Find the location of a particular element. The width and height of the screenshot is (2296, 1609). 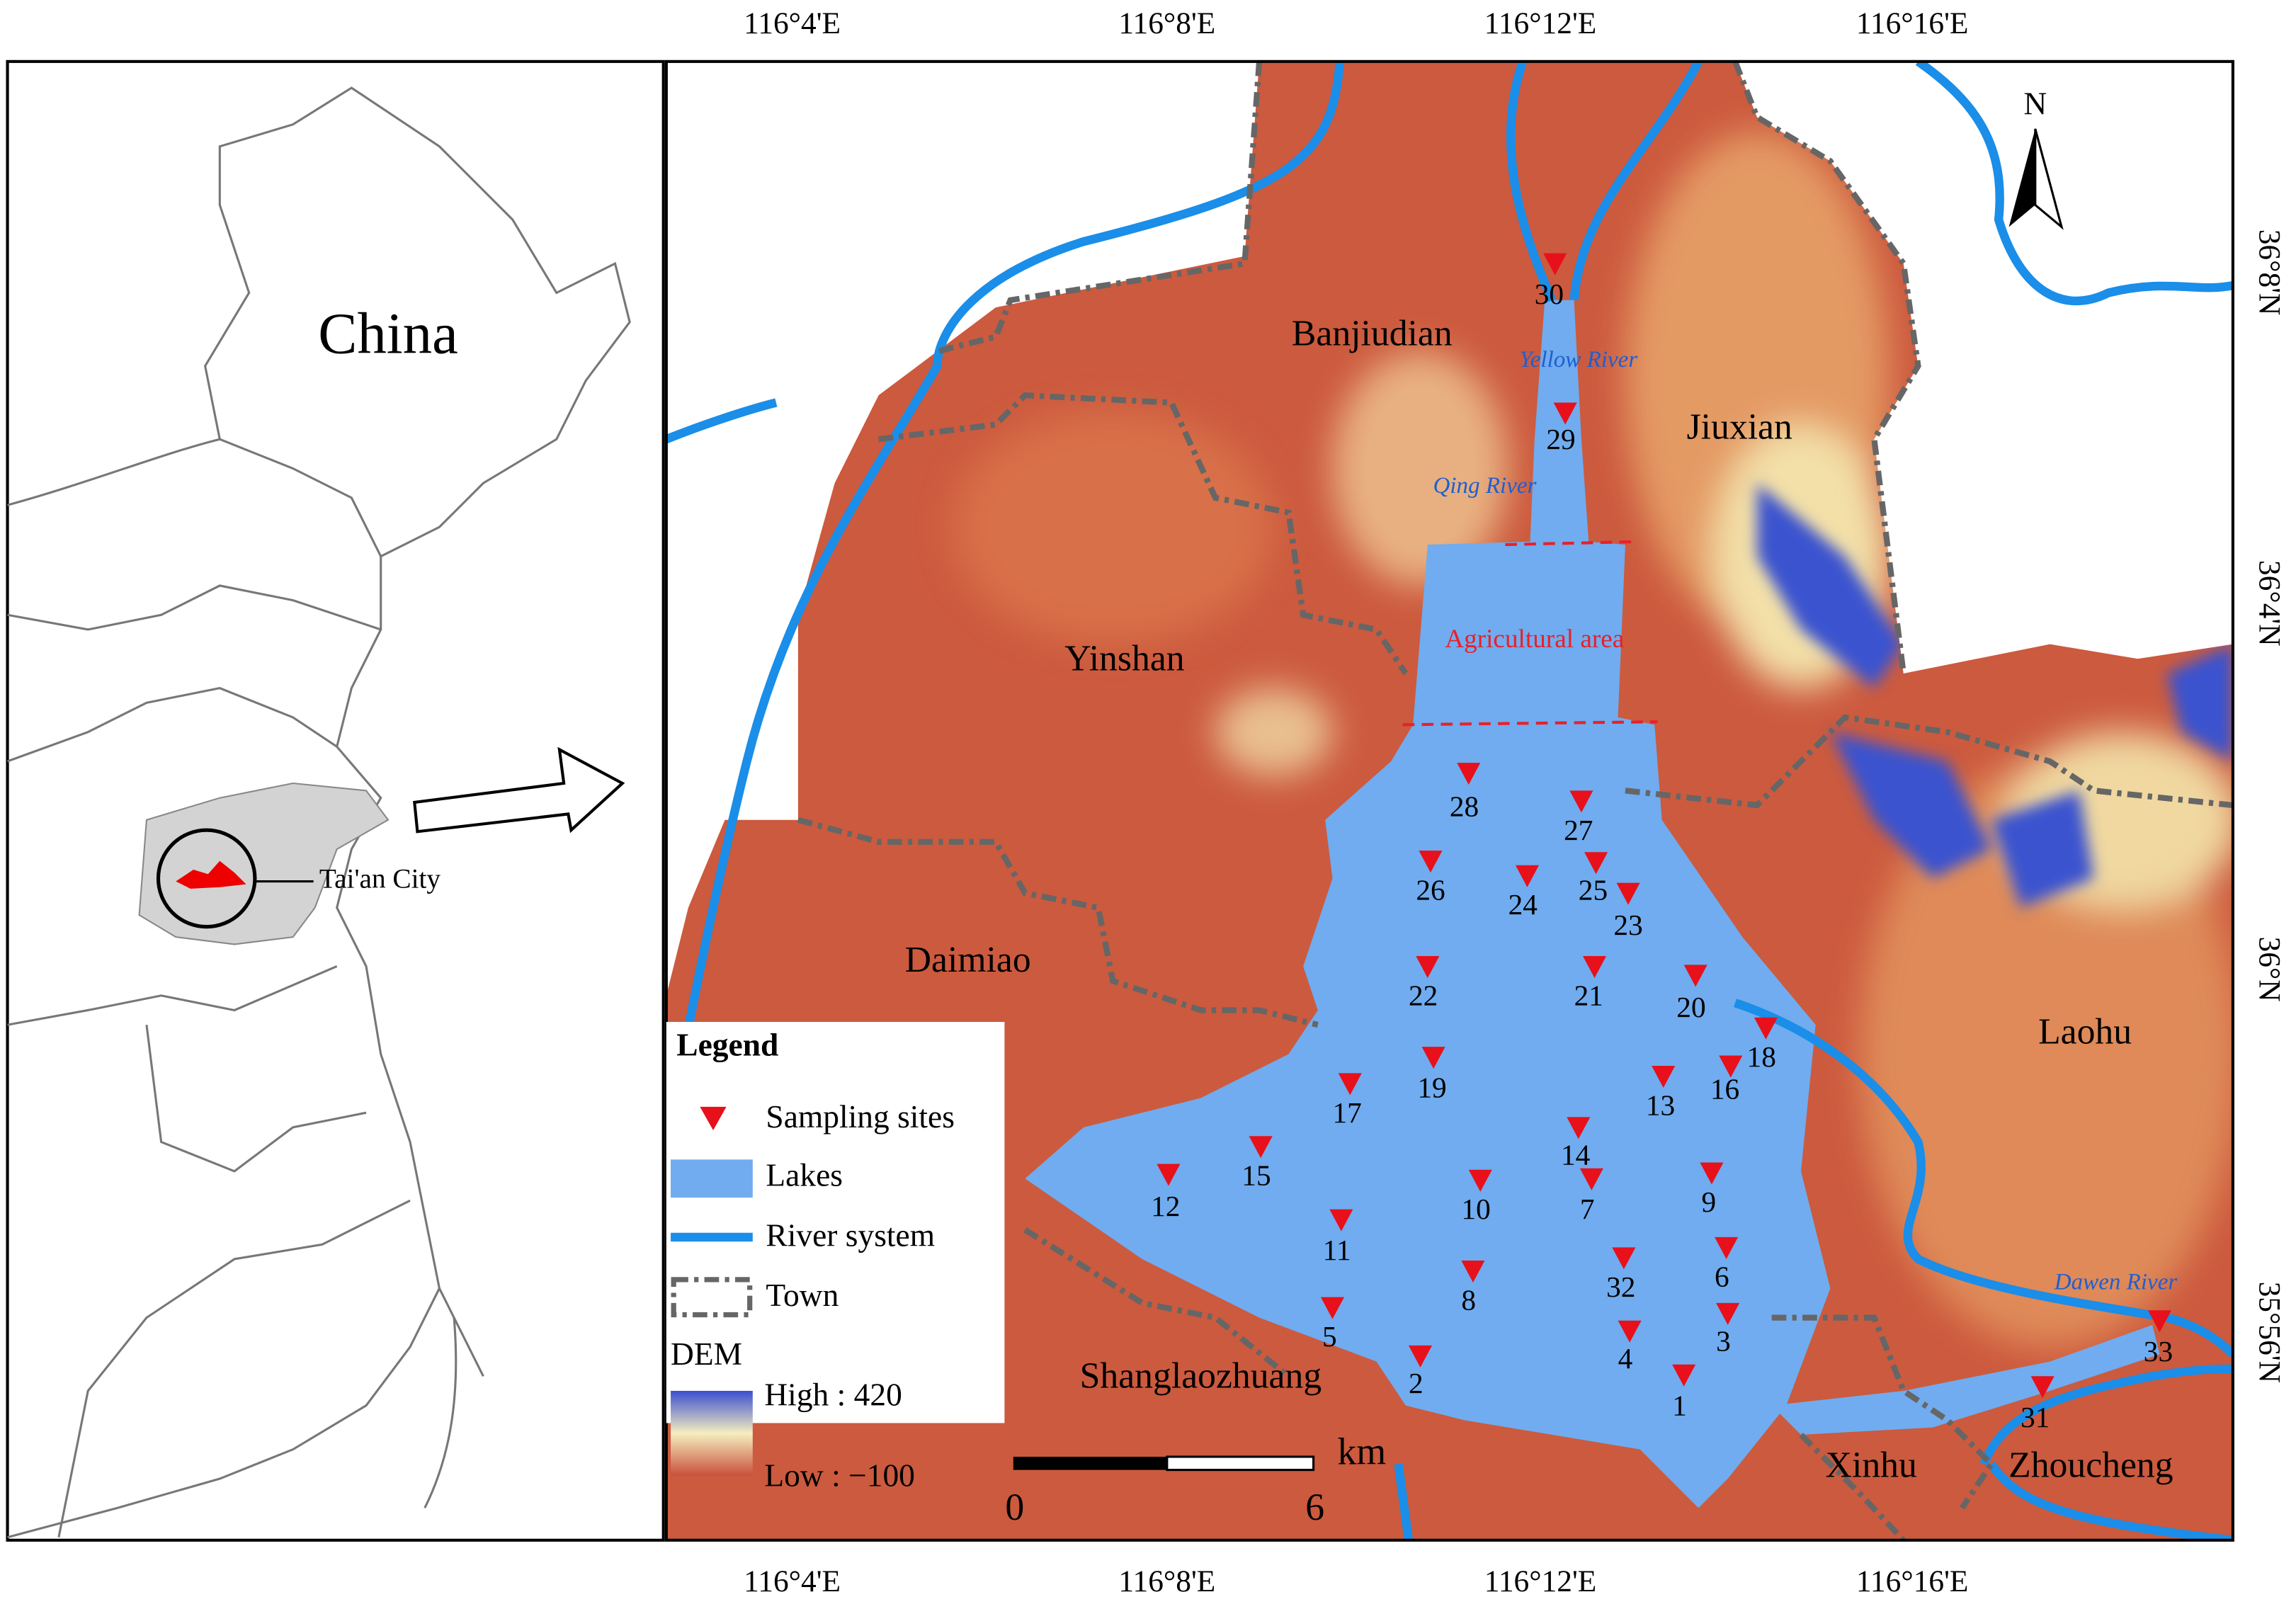

site-label: 8 is located at coordinates (1468, 1299).